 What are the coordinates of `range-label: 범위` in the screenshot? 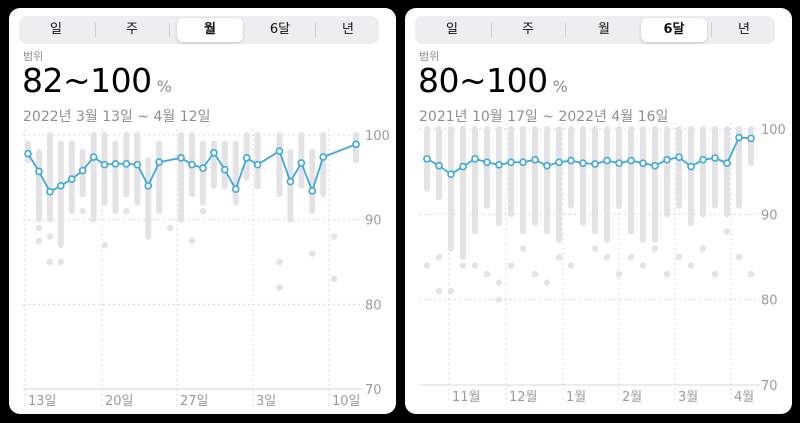 It's located at (429, 56).